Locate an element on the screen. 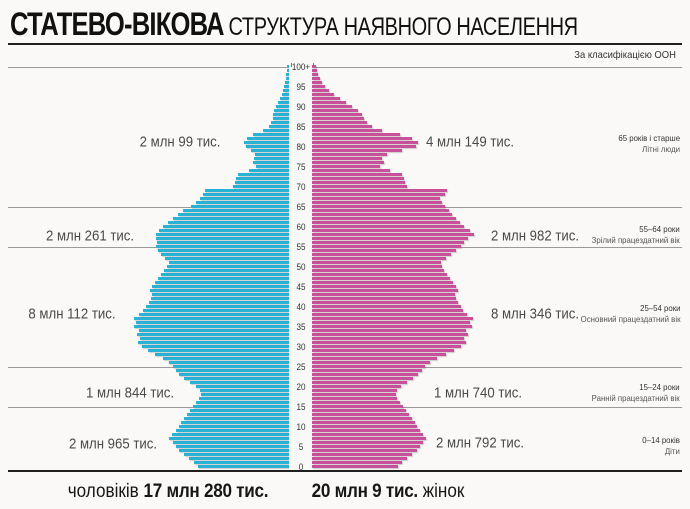 Image resolution: width=690 pixels, height=509 pixels. un-classification-note: За класифікацією ООН is located at coordinates (625, 55).